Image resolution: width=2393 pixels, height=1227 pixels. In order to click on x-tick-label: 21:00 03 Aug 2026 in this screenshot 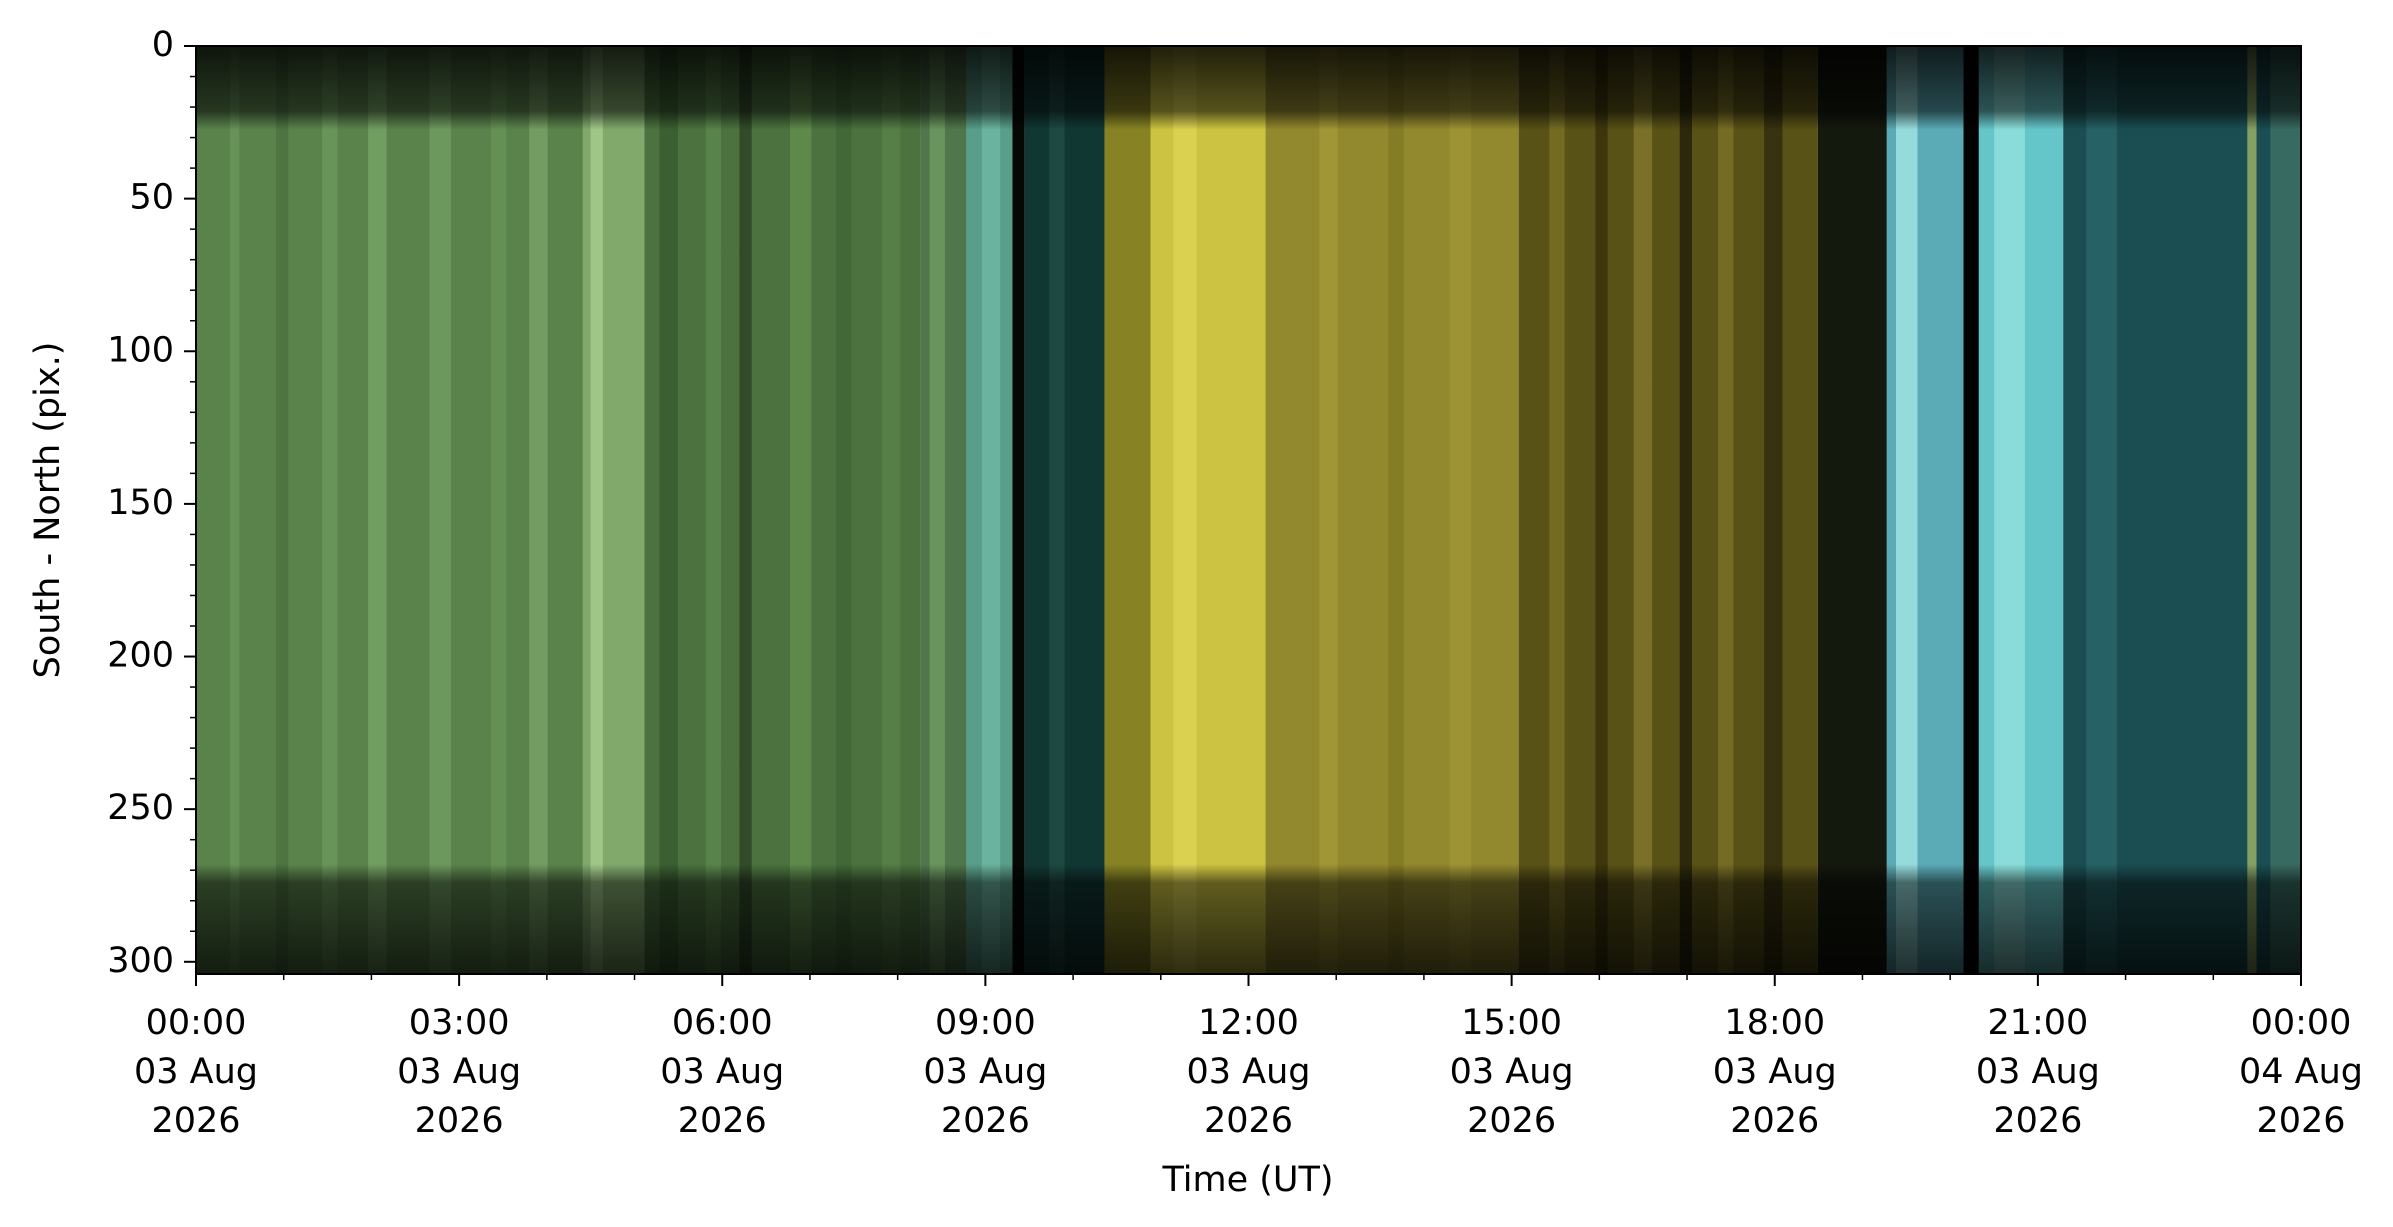, I will do `click(2038, 1072)`.